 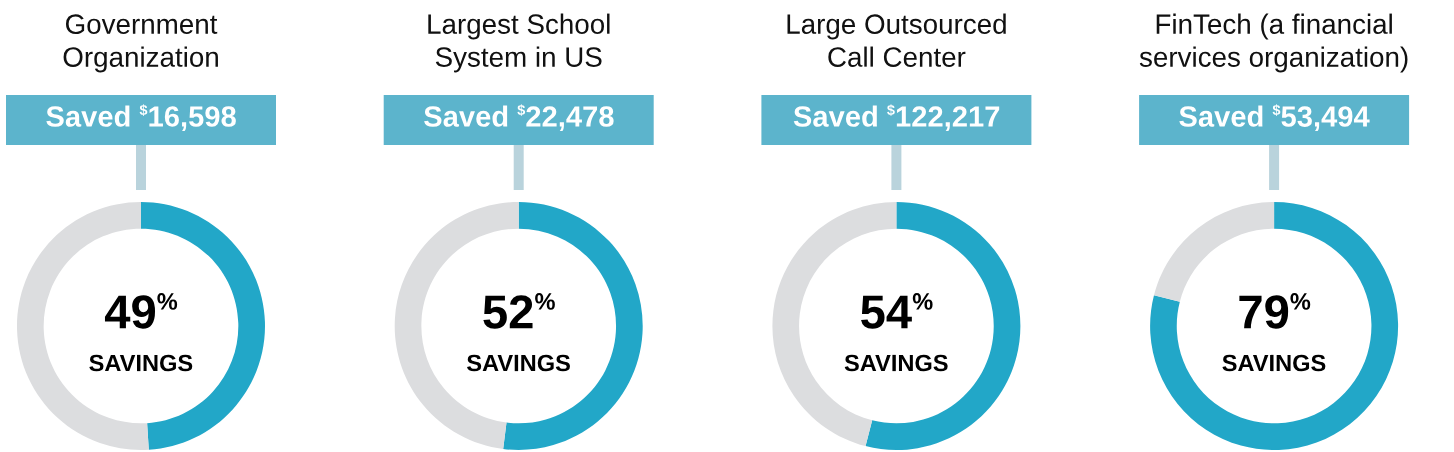 I want to click on data-label: 79%, so click(x=1275, y=311).